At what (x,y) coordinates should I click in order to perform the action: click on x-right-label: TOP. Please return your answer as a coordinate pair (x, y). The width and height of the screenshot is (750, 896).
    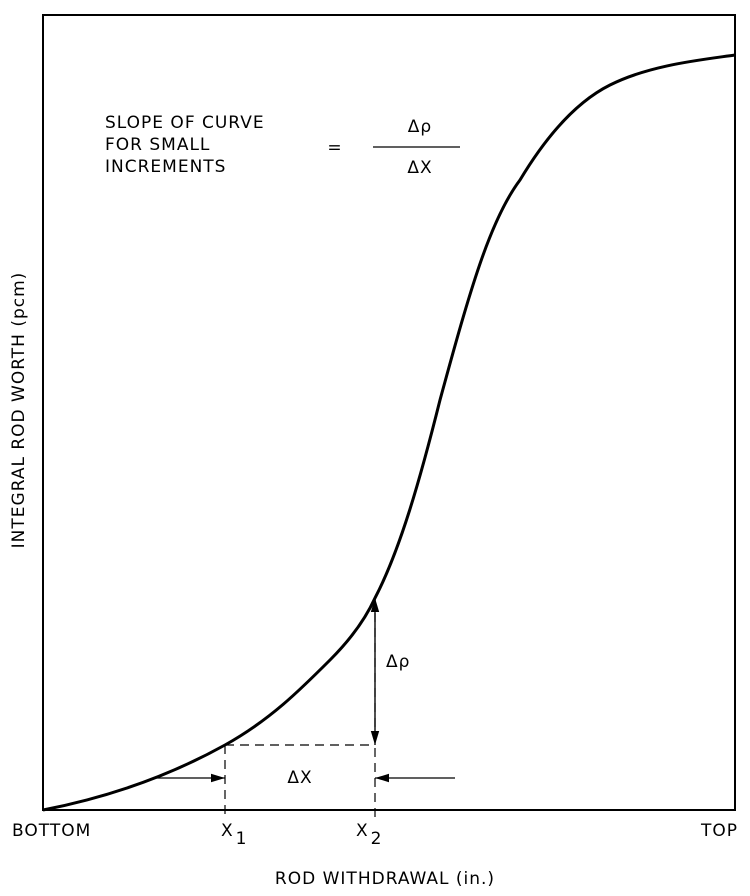
    Looking at the image, I should click on (719, 831).